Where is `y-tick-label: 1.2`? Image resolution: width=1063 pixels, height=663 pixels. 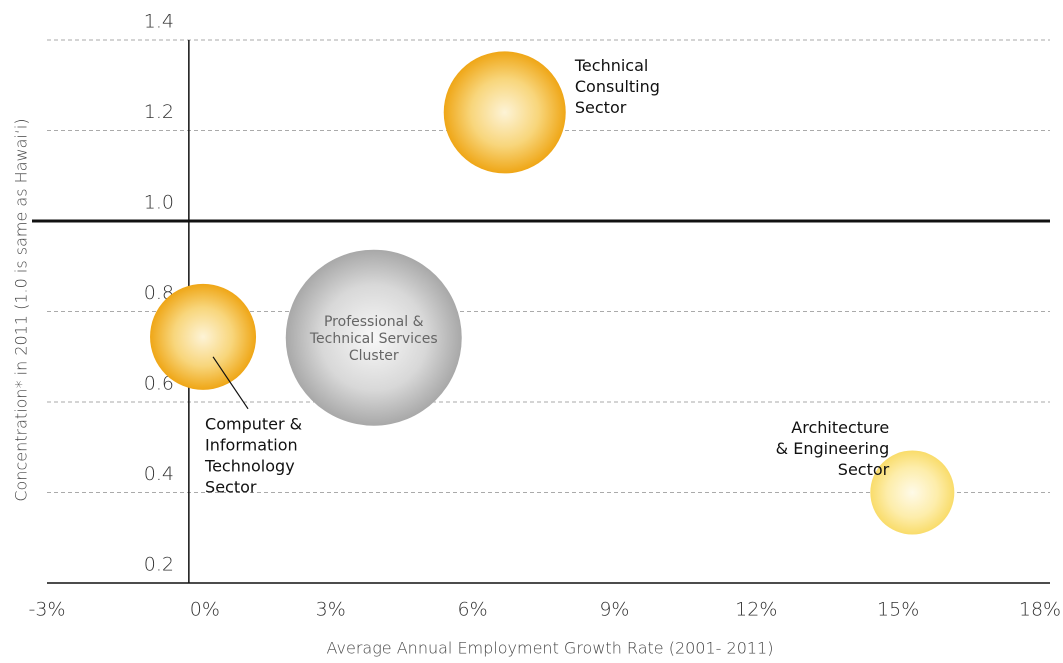
y-tick-label: 1.2 is located at coordinates (159, 112).